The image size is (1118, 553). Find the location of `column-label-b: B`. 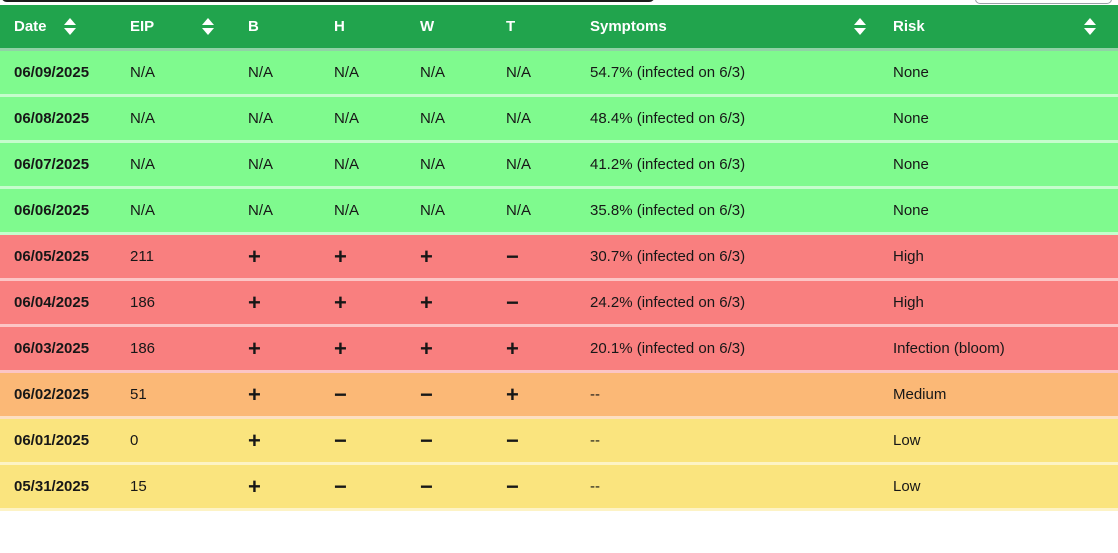

column-label-b: B is located at coordinates (253, 26).